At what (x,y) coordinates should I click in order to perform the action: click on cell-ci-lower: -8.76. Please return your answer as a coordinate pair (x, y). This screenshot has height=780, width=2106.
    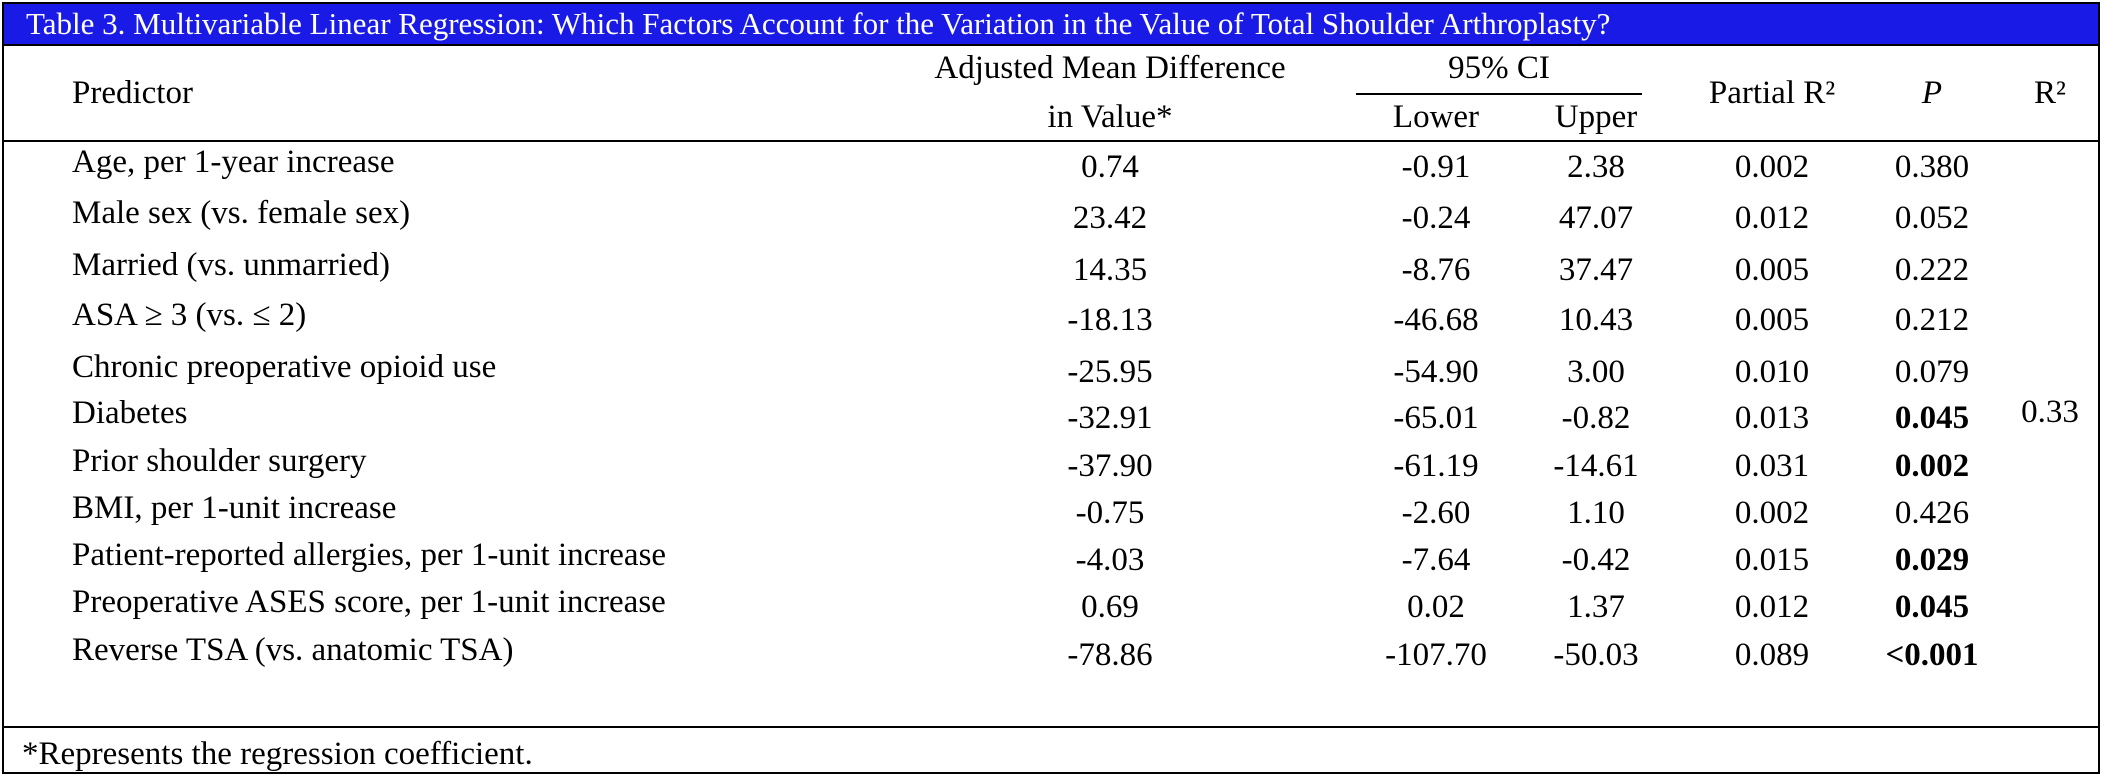
    Looking at the image, I should click on (1436, 270).